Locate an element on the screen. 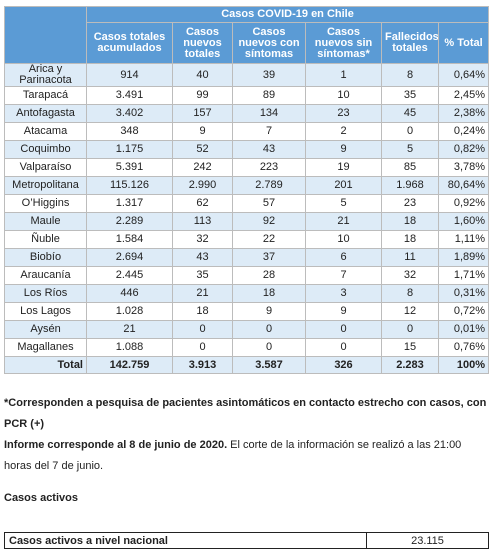 The width and height of the screenshot is (492, 556). pct-total-cell: 1,11% is located at coordinates (463, 239).